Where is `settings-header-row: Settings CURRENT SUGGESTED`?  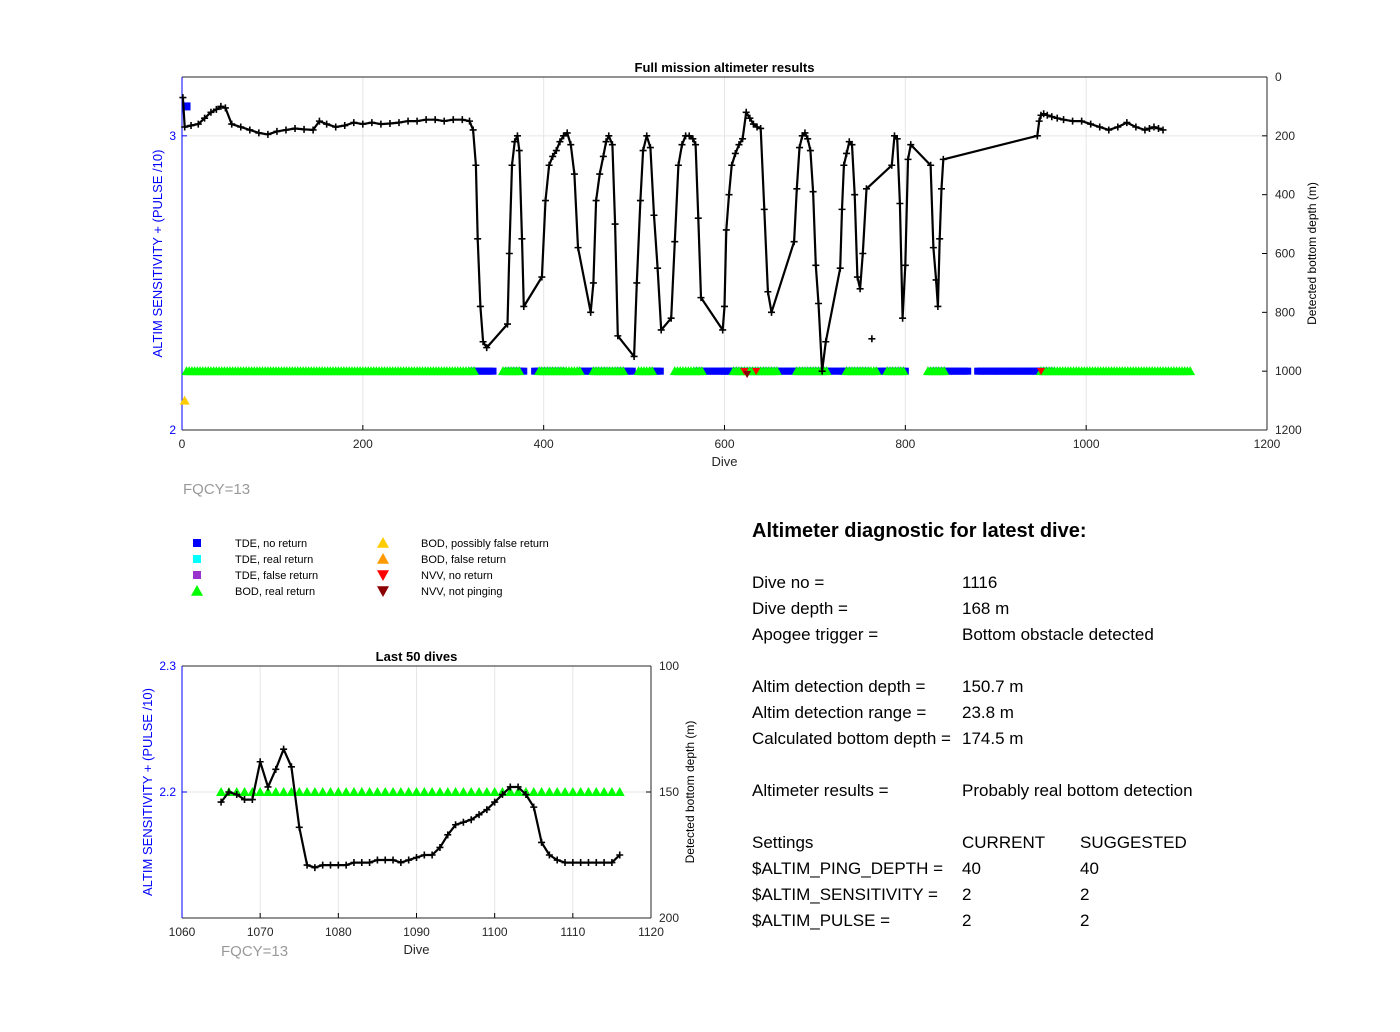
settings-header-row: Settings CURRENT SUGGESTED is located at coordinates (1052, 843).